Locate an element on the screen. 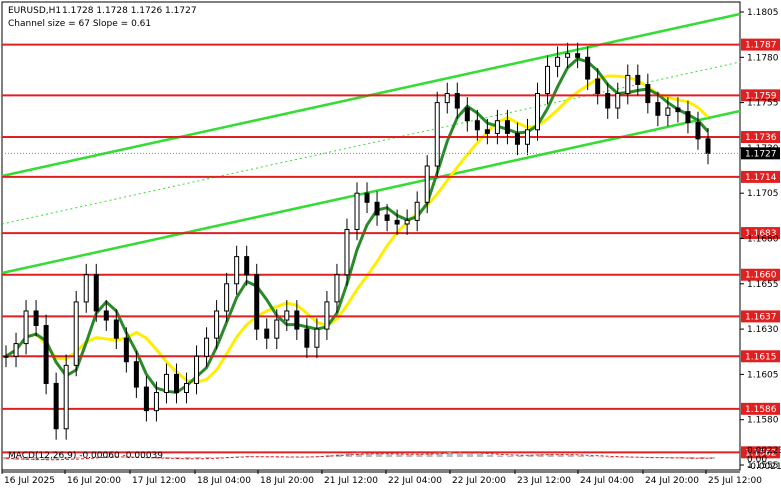 The width and height of the screenshot is (781, 489). y-tick-label: 1.1705 is located at coordinates (763, 194).